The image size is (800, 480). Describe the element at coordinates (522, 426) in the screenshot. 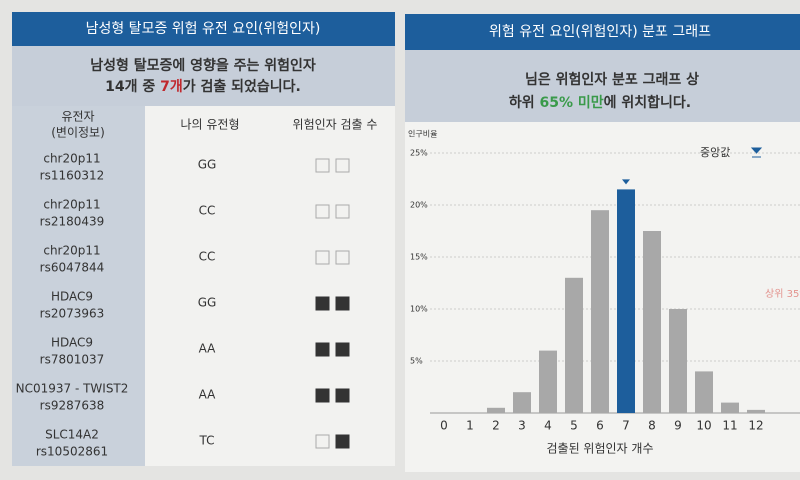

I see `x-tick-label: 3` at that location.